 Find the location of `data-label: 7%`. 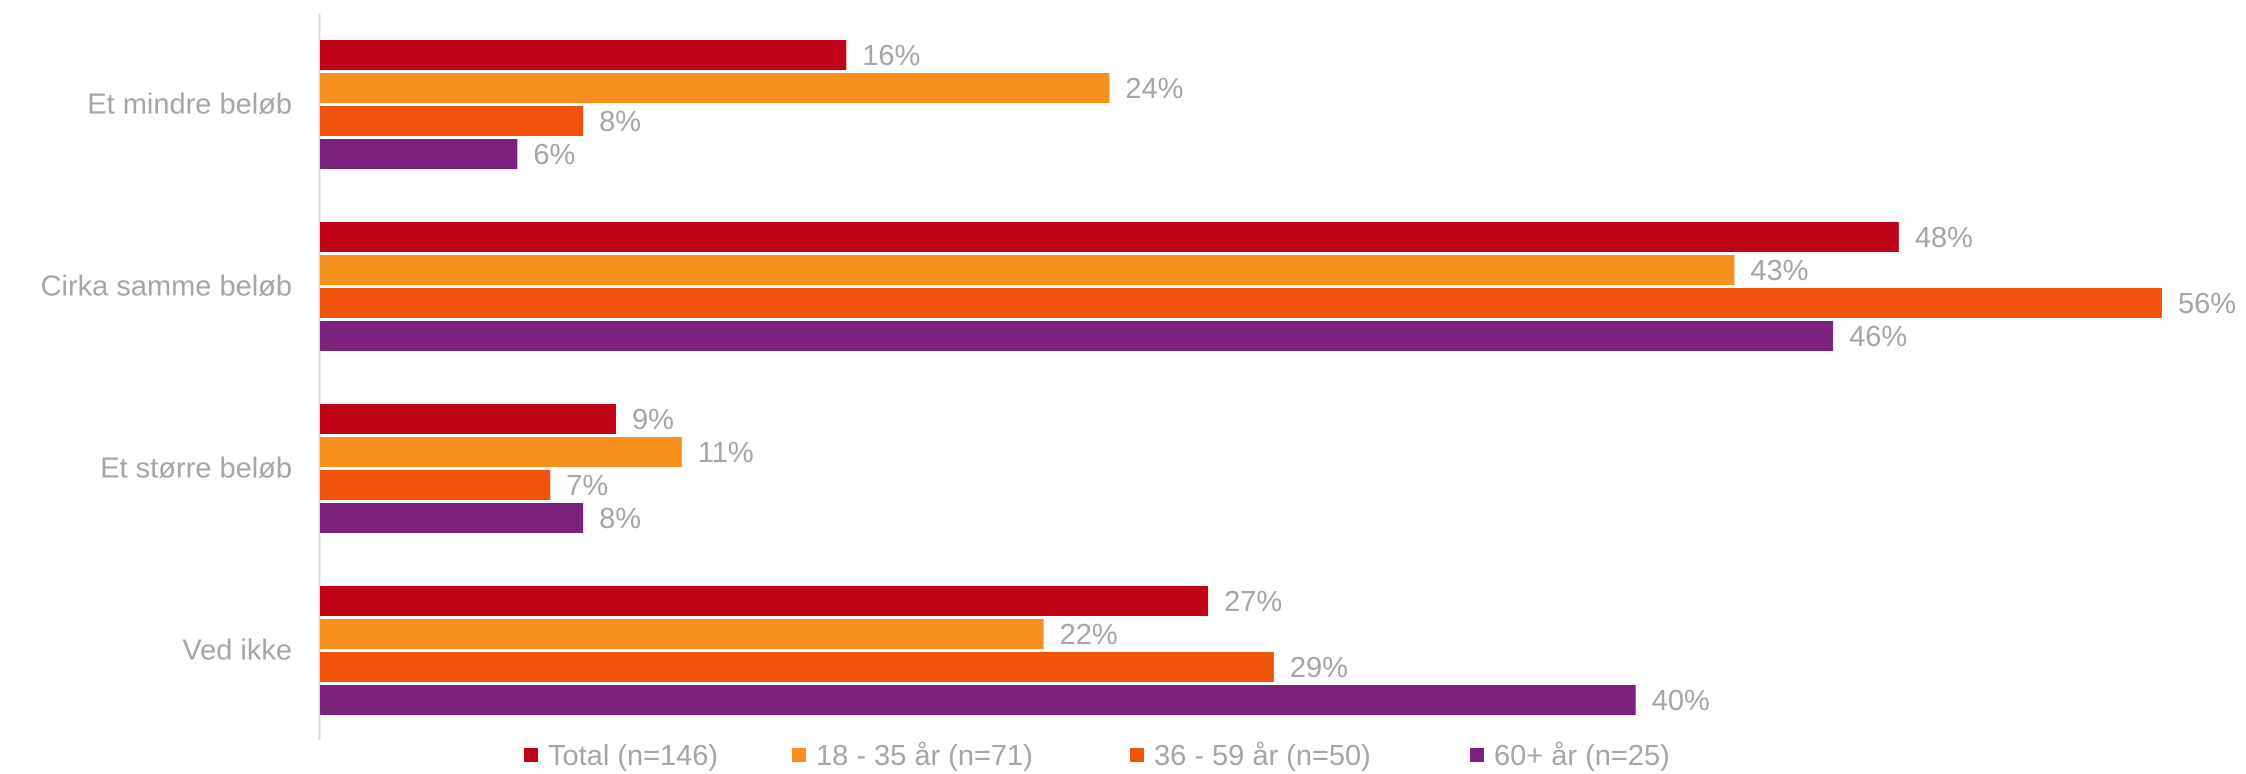

data-label: 7% is located at coordinates (587, 486).